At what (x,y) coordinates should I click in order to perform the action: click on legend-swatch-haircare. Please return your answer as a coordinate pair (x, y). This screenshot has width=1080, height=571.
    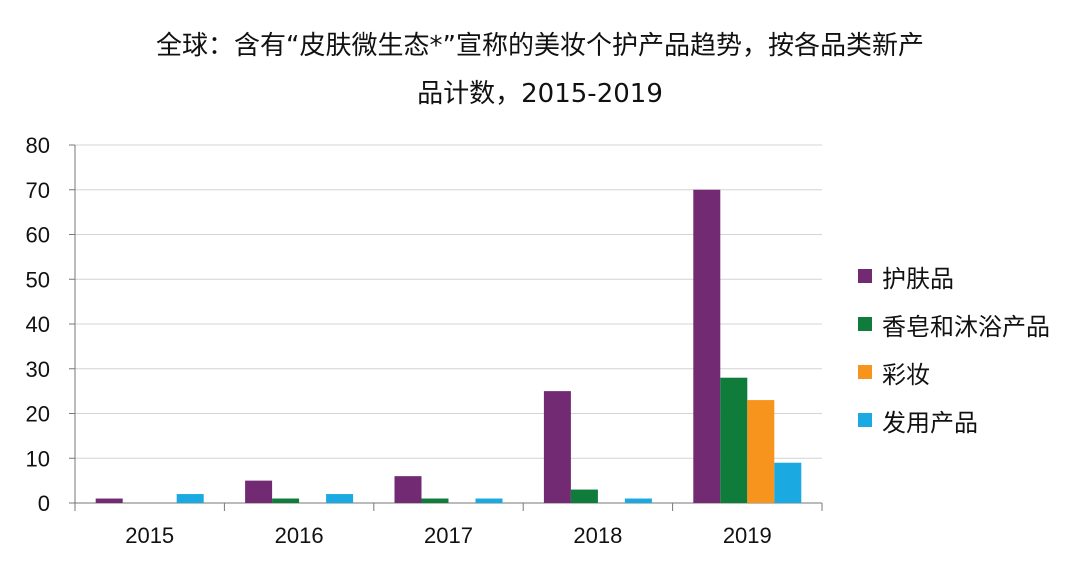
    Looking at the image, I should click on (865, 420).